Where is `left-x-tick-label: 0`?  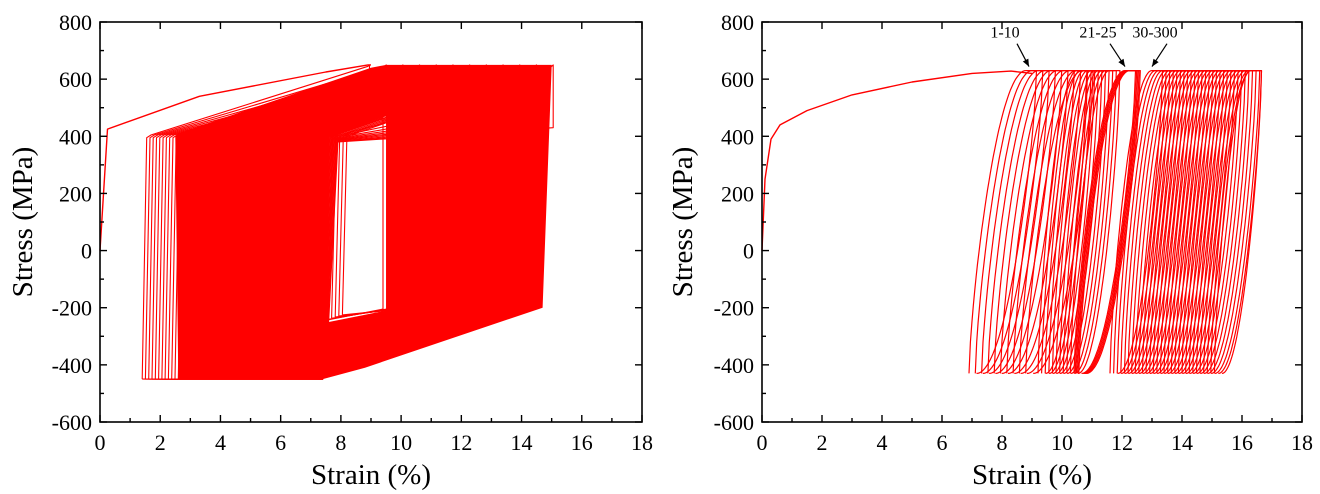 left-x-tick-label: 0 is located at coordinates (100, 442).